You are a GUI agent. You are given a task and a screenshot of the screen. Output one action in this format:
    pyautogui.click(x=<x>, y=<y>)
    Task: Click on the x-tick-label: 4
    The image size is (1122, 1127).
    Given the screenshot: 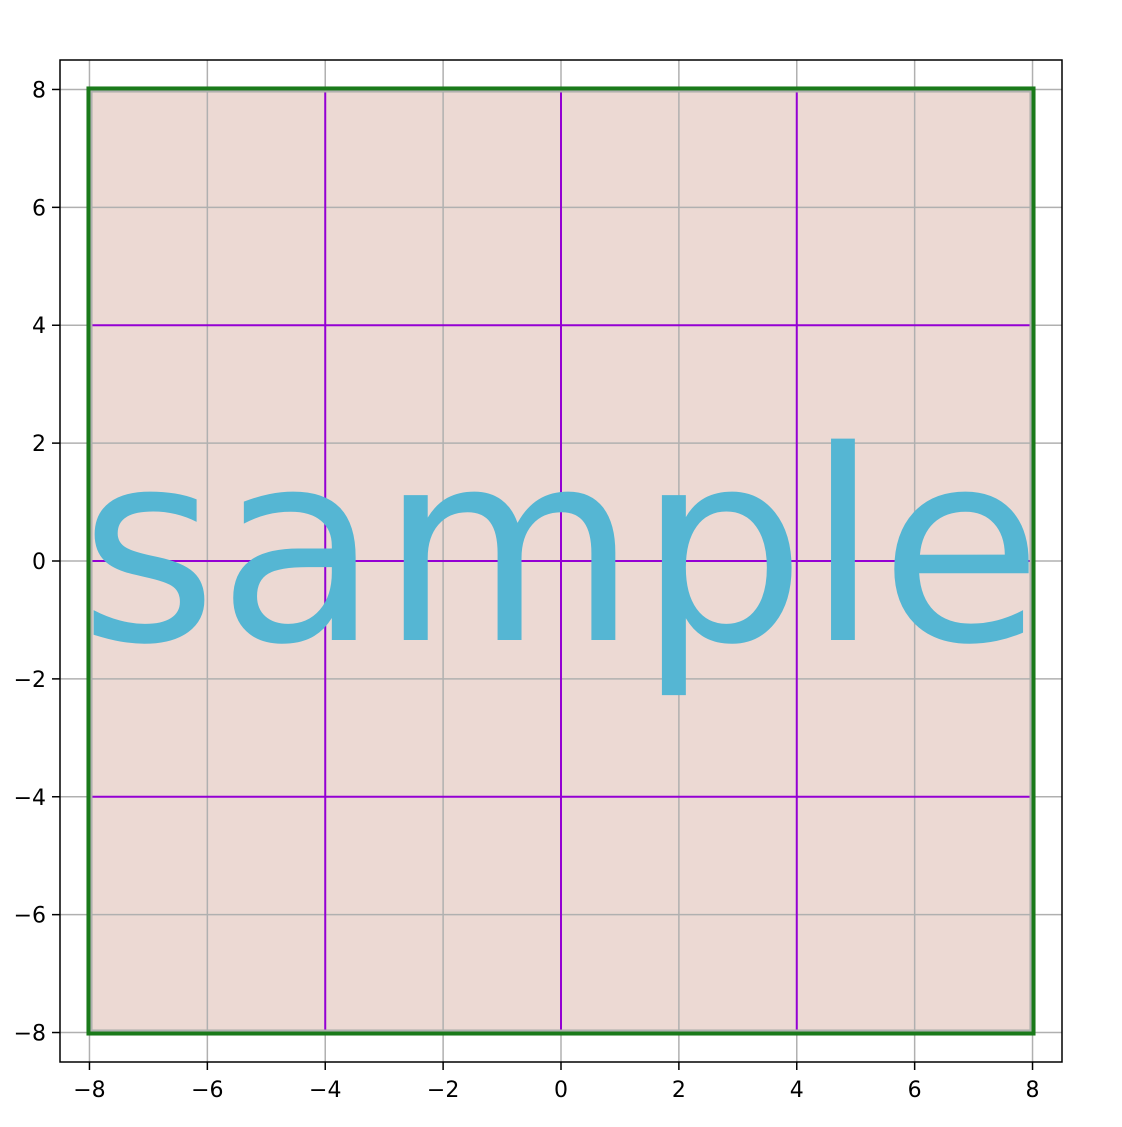 What is the action you would take?
    pyautogui.click(x=797, y=1090)
    